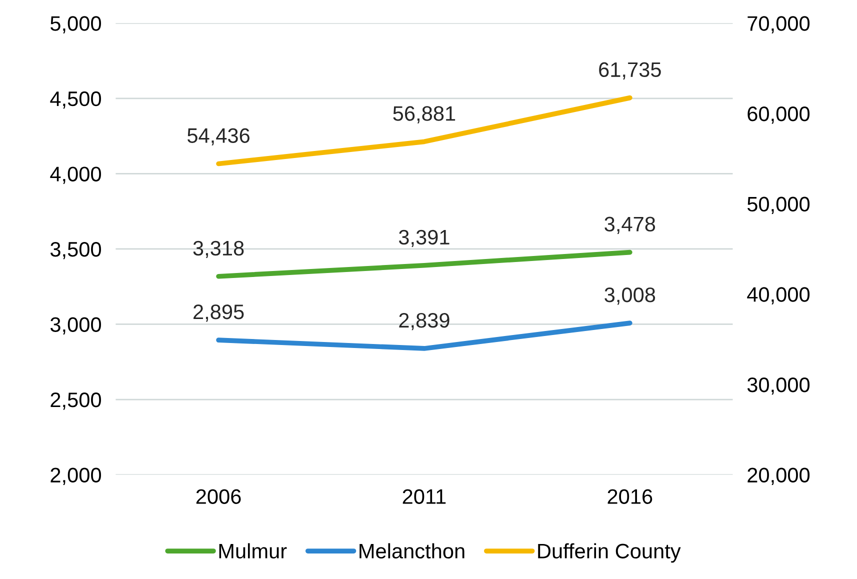 This screenshot has width=857, height=579. I want to click on data-label: 3,008, so click(630, 296).